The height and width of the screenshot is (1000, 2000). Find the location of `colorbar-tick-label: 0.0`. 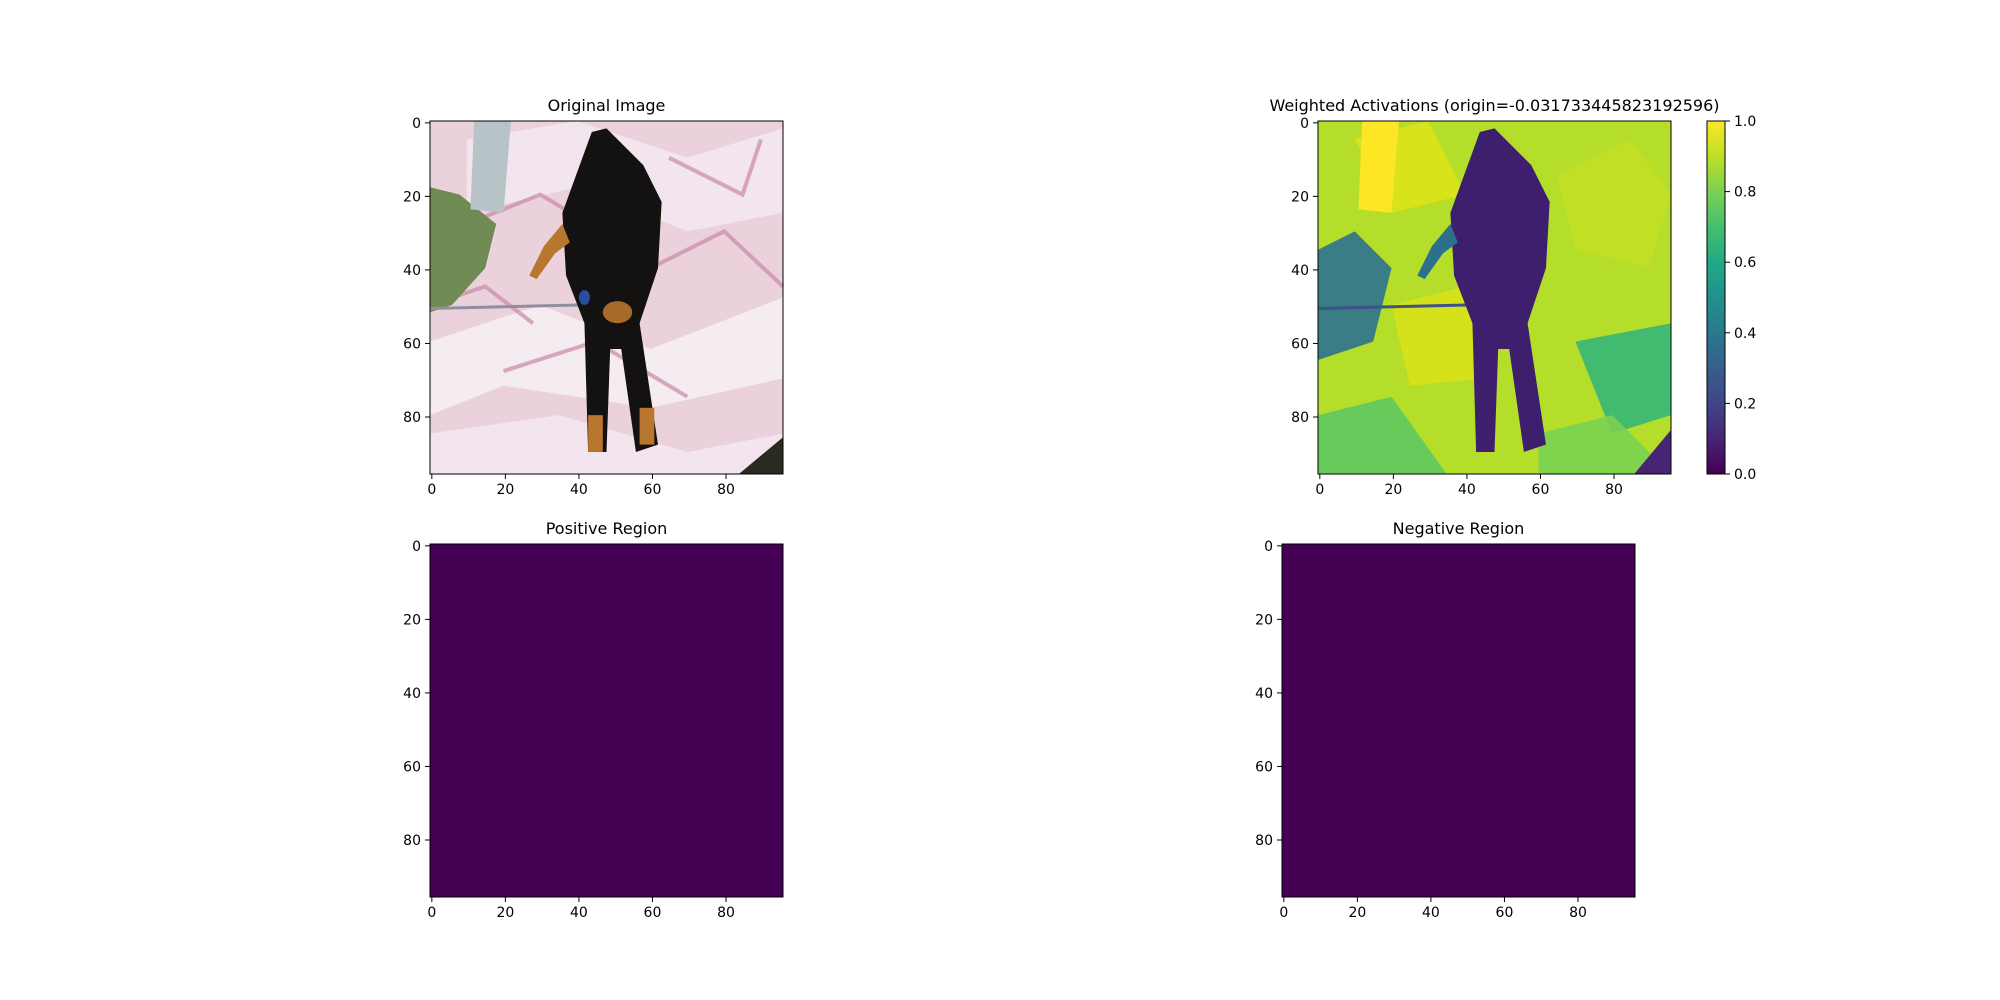

colorbar-tick-label: 0.0 is located at coordinates (1745, 475).